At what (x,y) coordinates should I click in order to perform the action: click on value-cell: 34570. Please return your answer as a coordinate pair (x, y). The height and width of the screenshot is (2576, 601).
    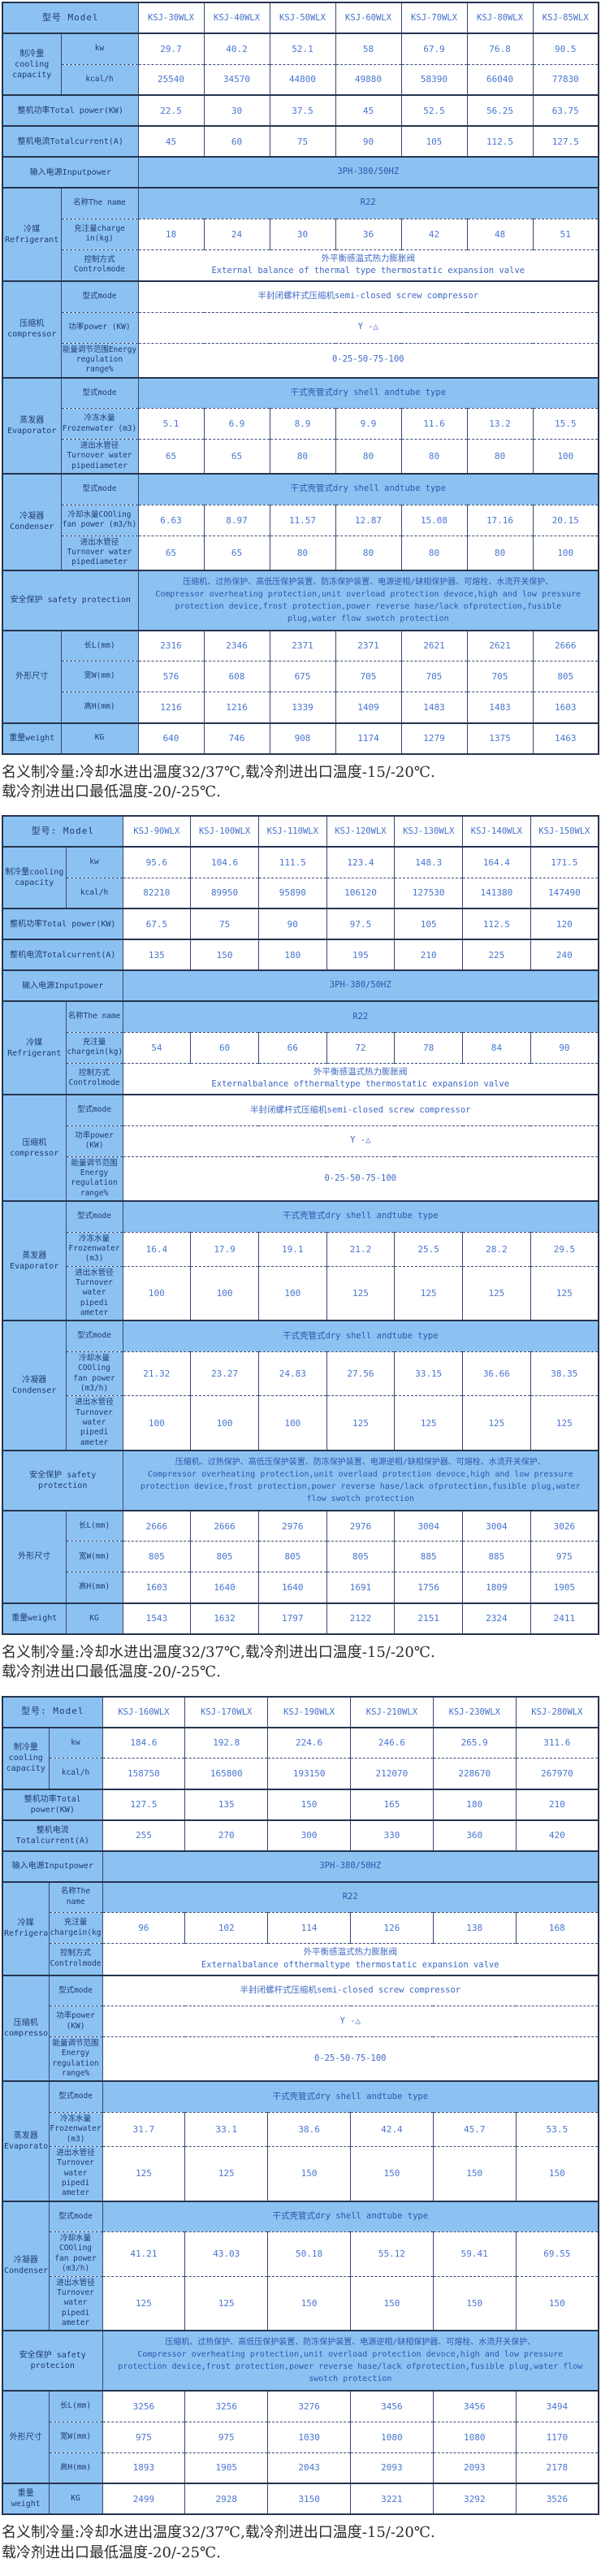
    Looking at the image, I should click on (237, 80).